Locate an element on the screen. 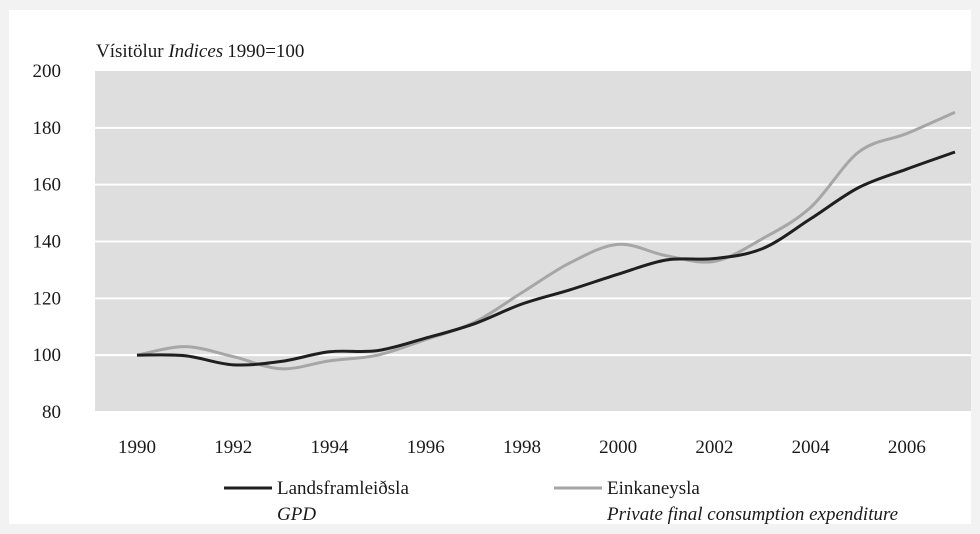 Image resolution: width=980 pixels, height=534 pixels. x-tick-label: 1990 is located at coordinates (137, 447).